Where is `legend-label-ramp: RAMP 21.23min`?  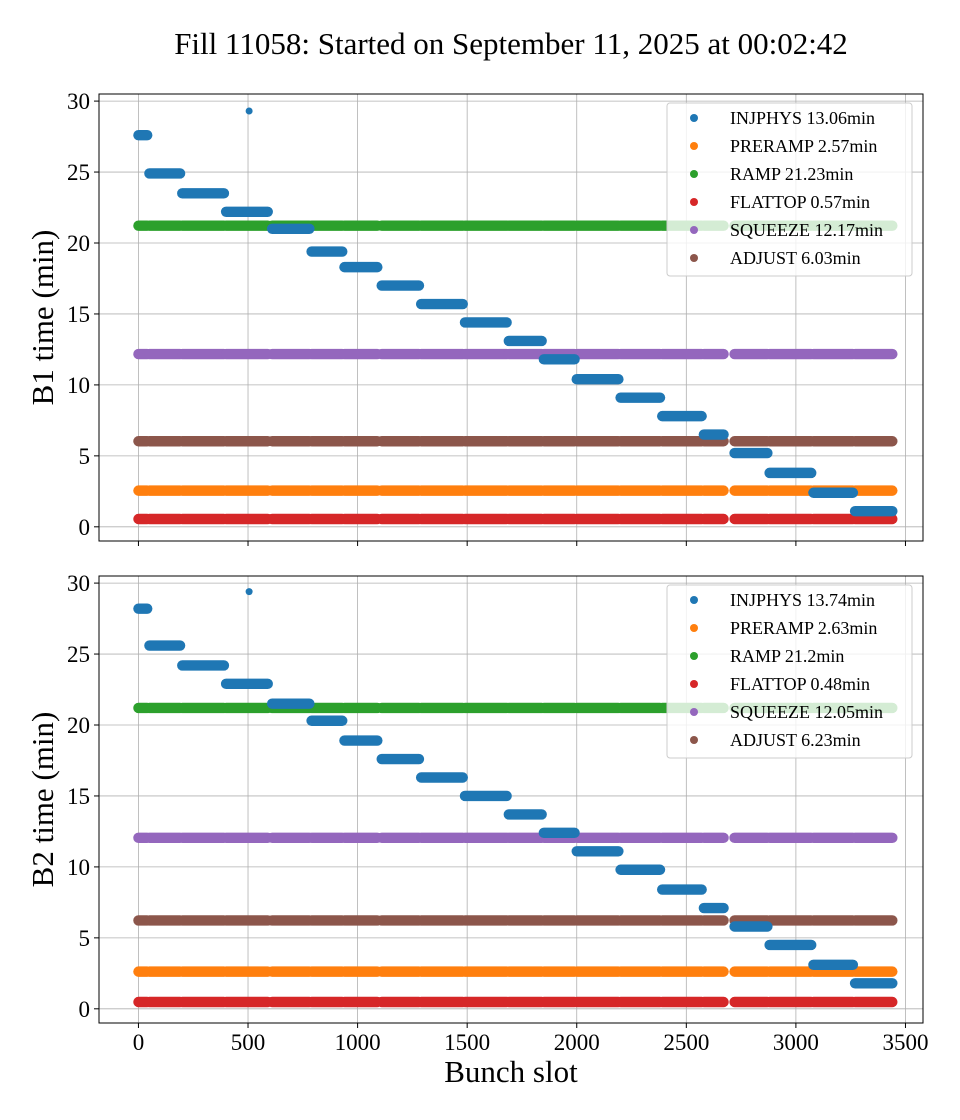 legend-label-ramp: RAMP 21.23min is located at coordinates (791, 174).